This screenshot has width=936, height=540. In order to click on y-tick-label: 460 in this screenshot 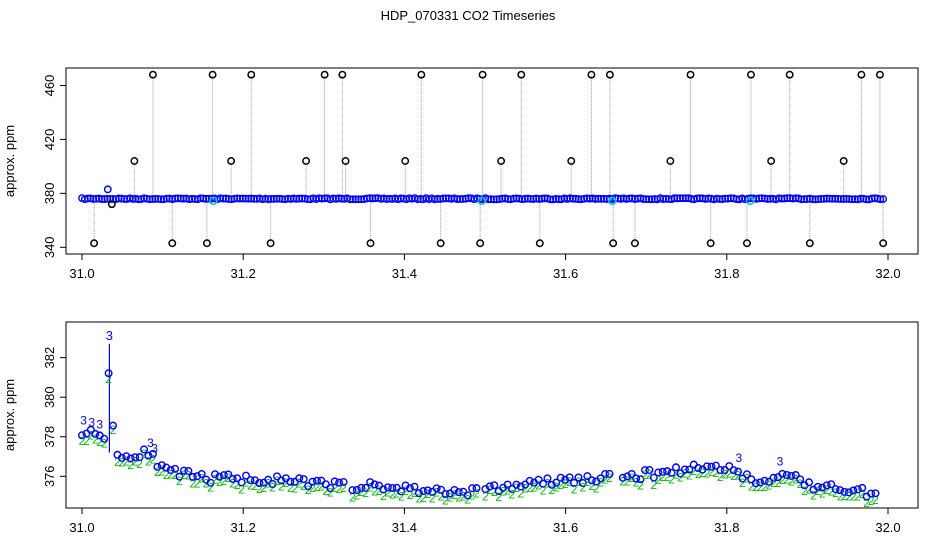, I will do `click(49, 86)`.